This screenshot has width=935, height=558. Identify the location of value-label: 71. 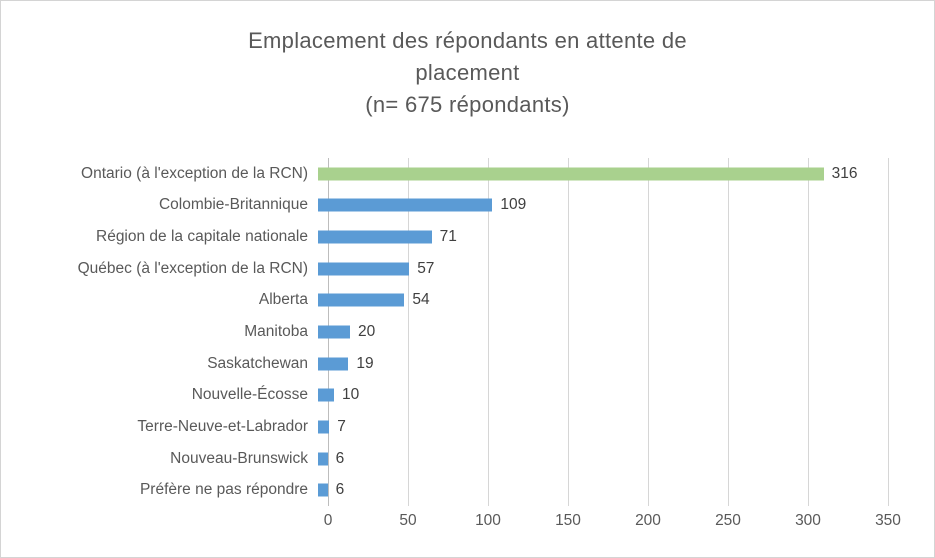
(448, 237).